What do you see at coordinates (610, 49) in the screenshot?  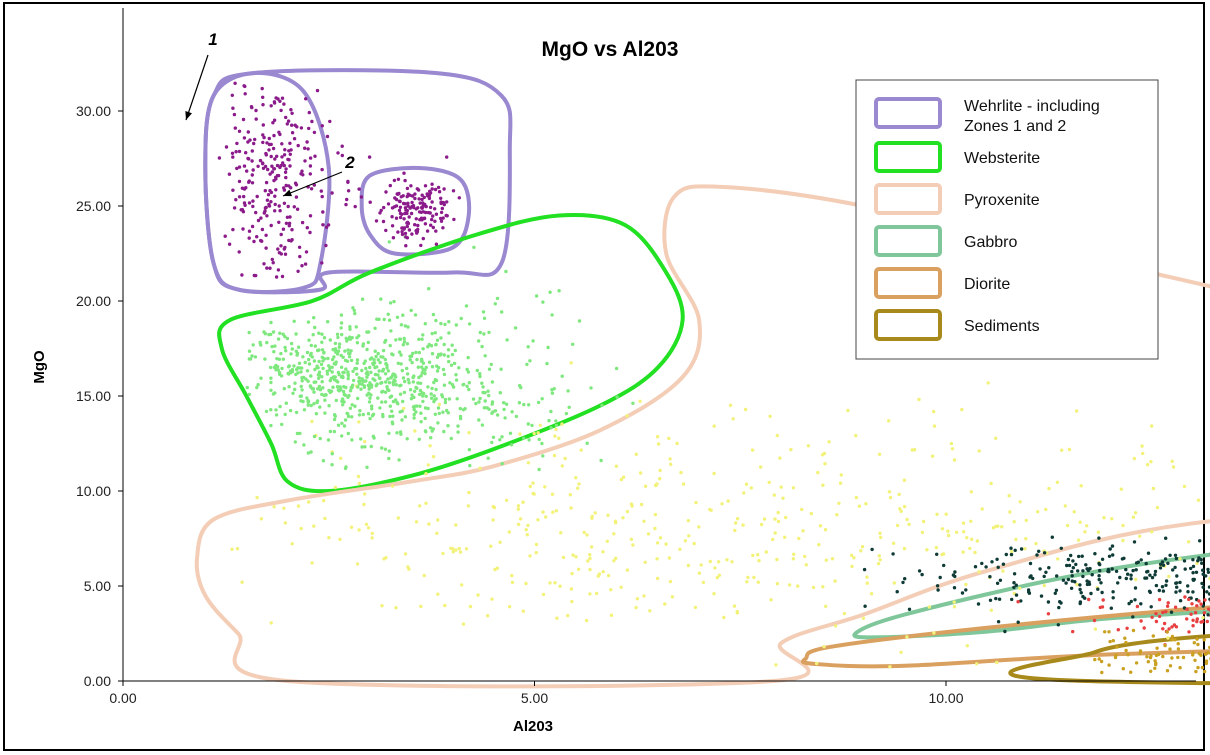 I see `chart-title: MgO vs Al203` at bounding box center [610, 49].